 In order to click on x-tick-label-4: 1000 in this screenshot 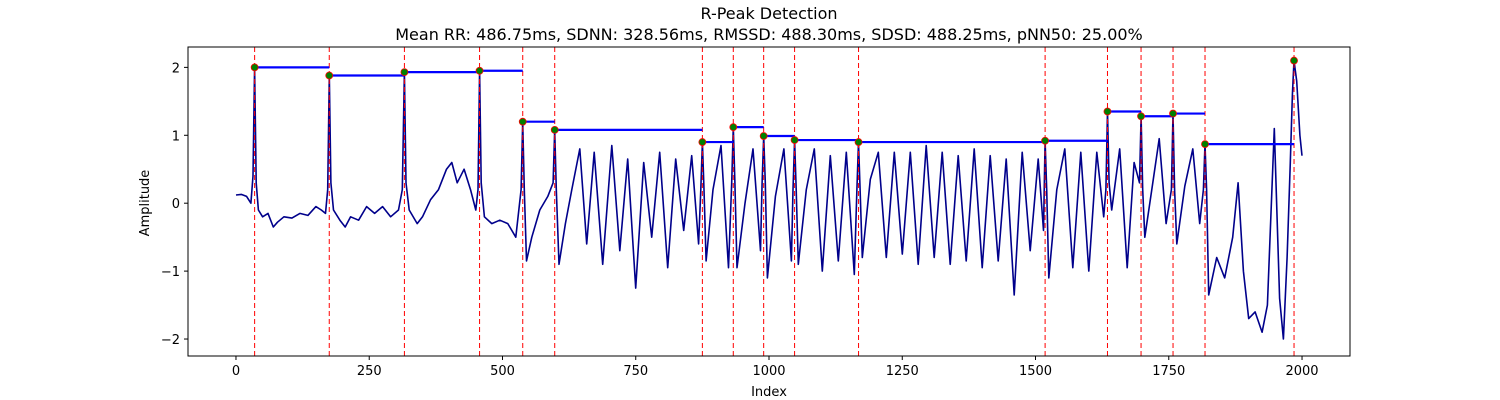, I will do `click(768, 371)`.